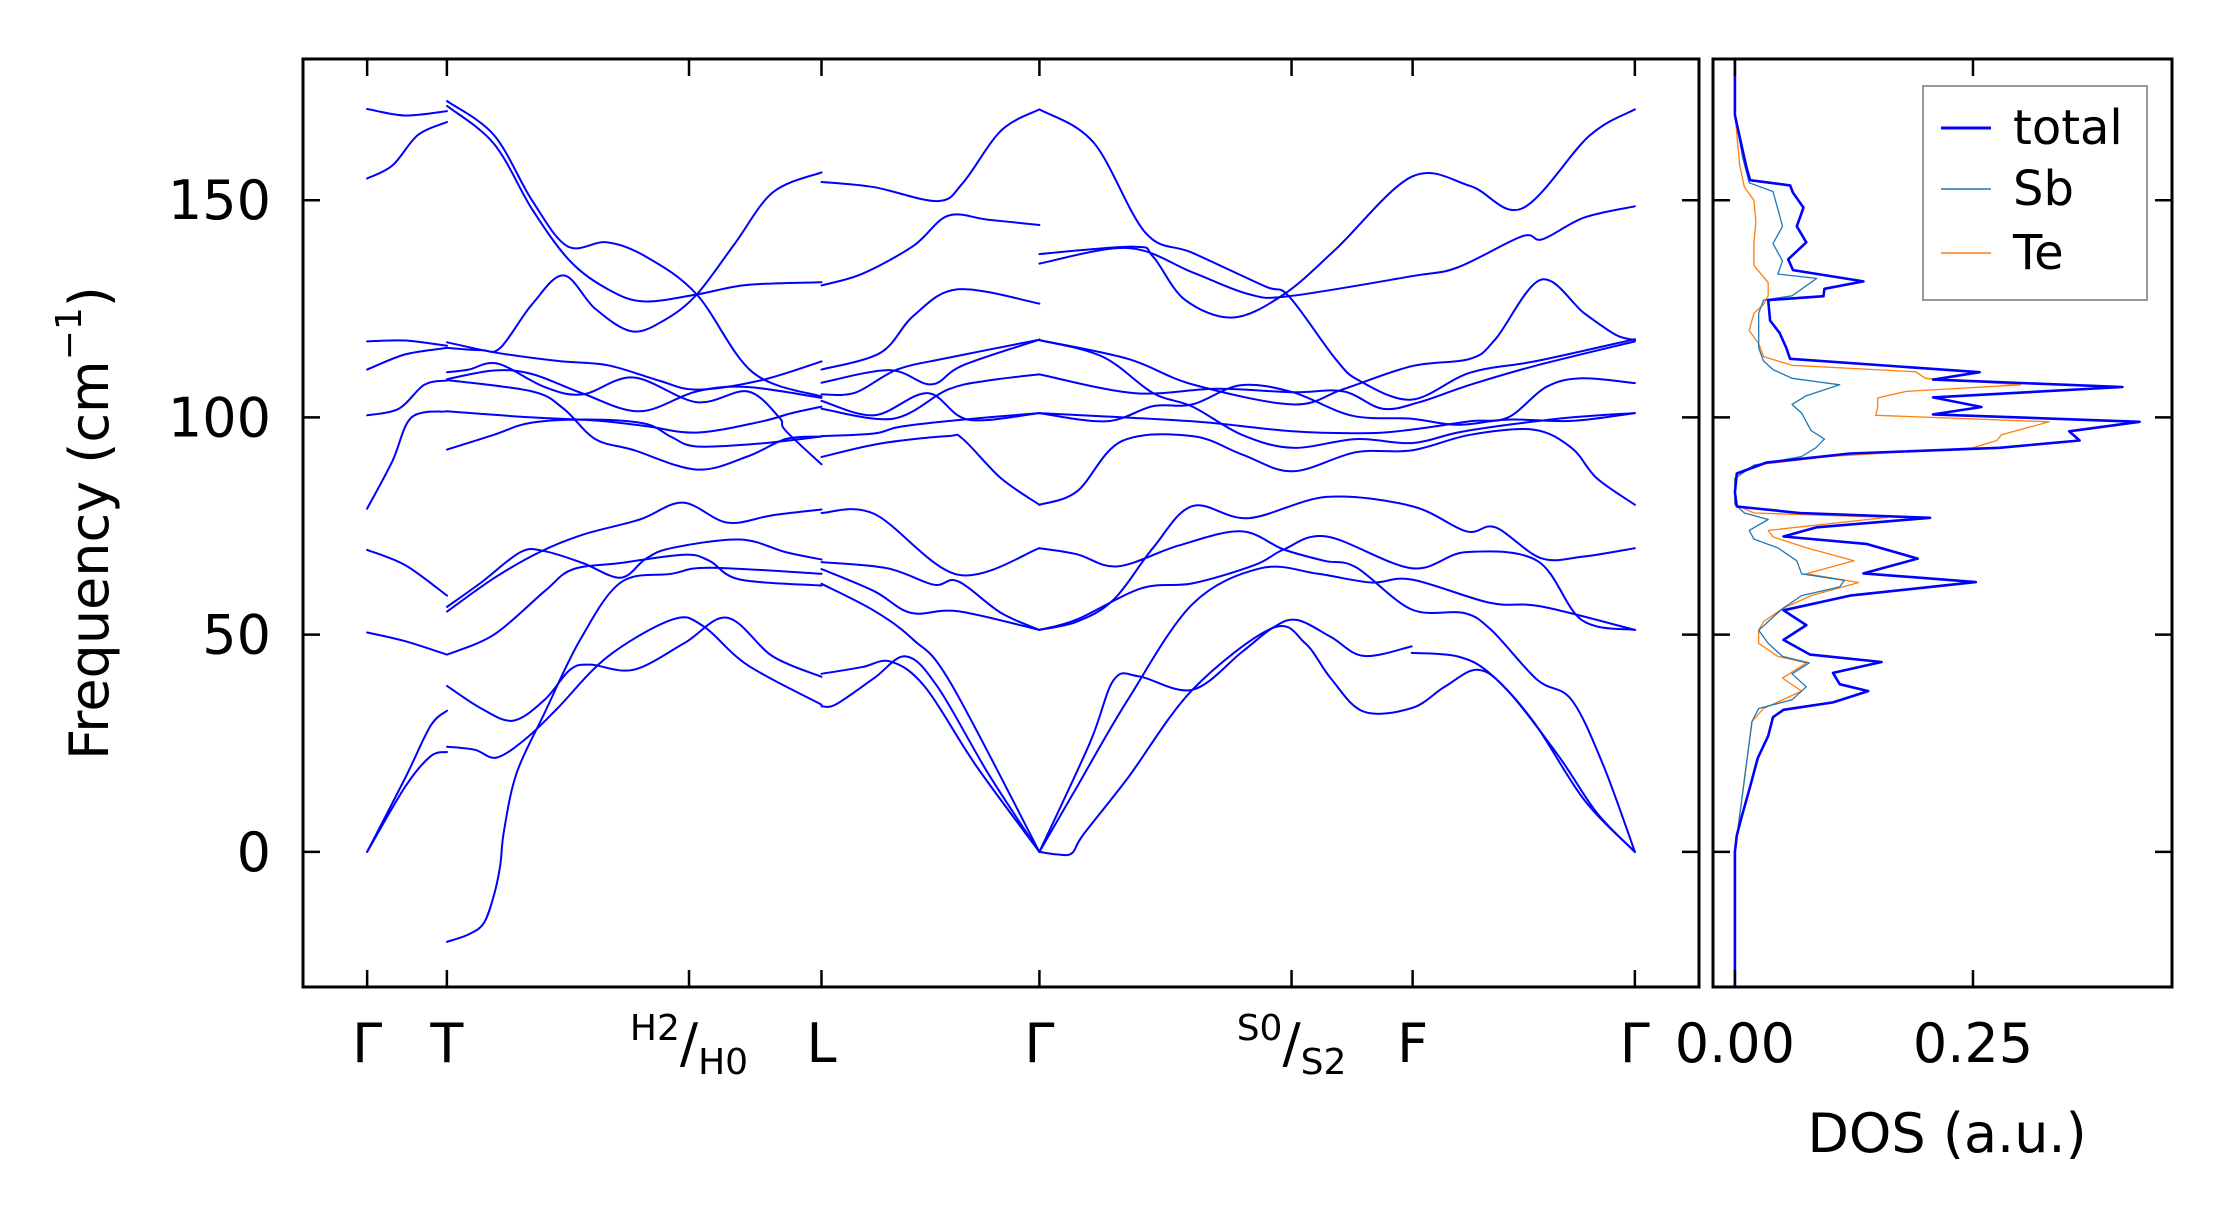 The height and width of the screenshot is (1220, 2222). Describe the element at coordinates (1854, 523) in the screenshot. I see `dos-ticks` at that location.